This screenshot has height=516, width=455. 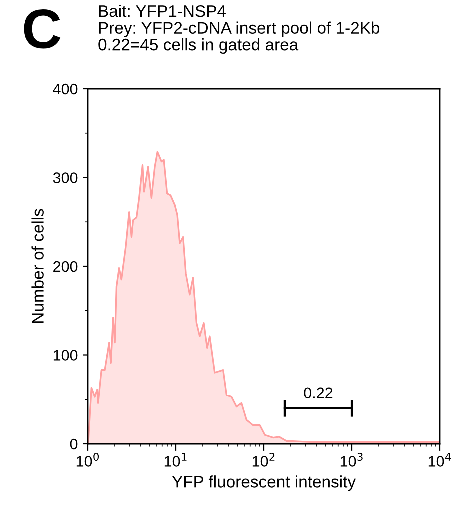 I want to click on x-tick-label: 10$^{3}$, so click(x=351, y=459).